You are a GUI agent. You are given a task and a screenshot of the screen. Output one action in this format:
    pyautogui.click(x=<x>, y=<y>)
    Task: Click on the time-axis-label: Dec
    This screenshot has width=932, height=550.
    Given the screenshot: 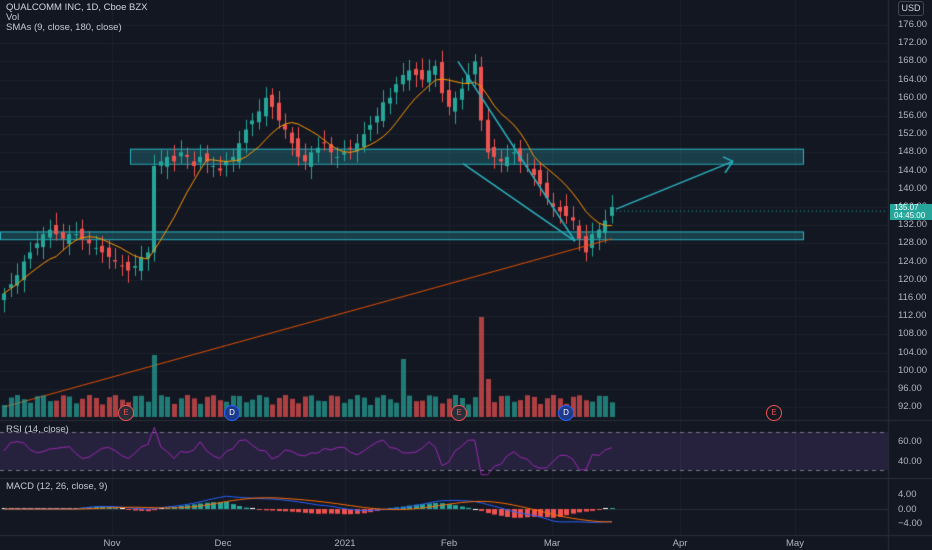 What is the action you would take?
    pyautogui.click(x=223, y=543)
    